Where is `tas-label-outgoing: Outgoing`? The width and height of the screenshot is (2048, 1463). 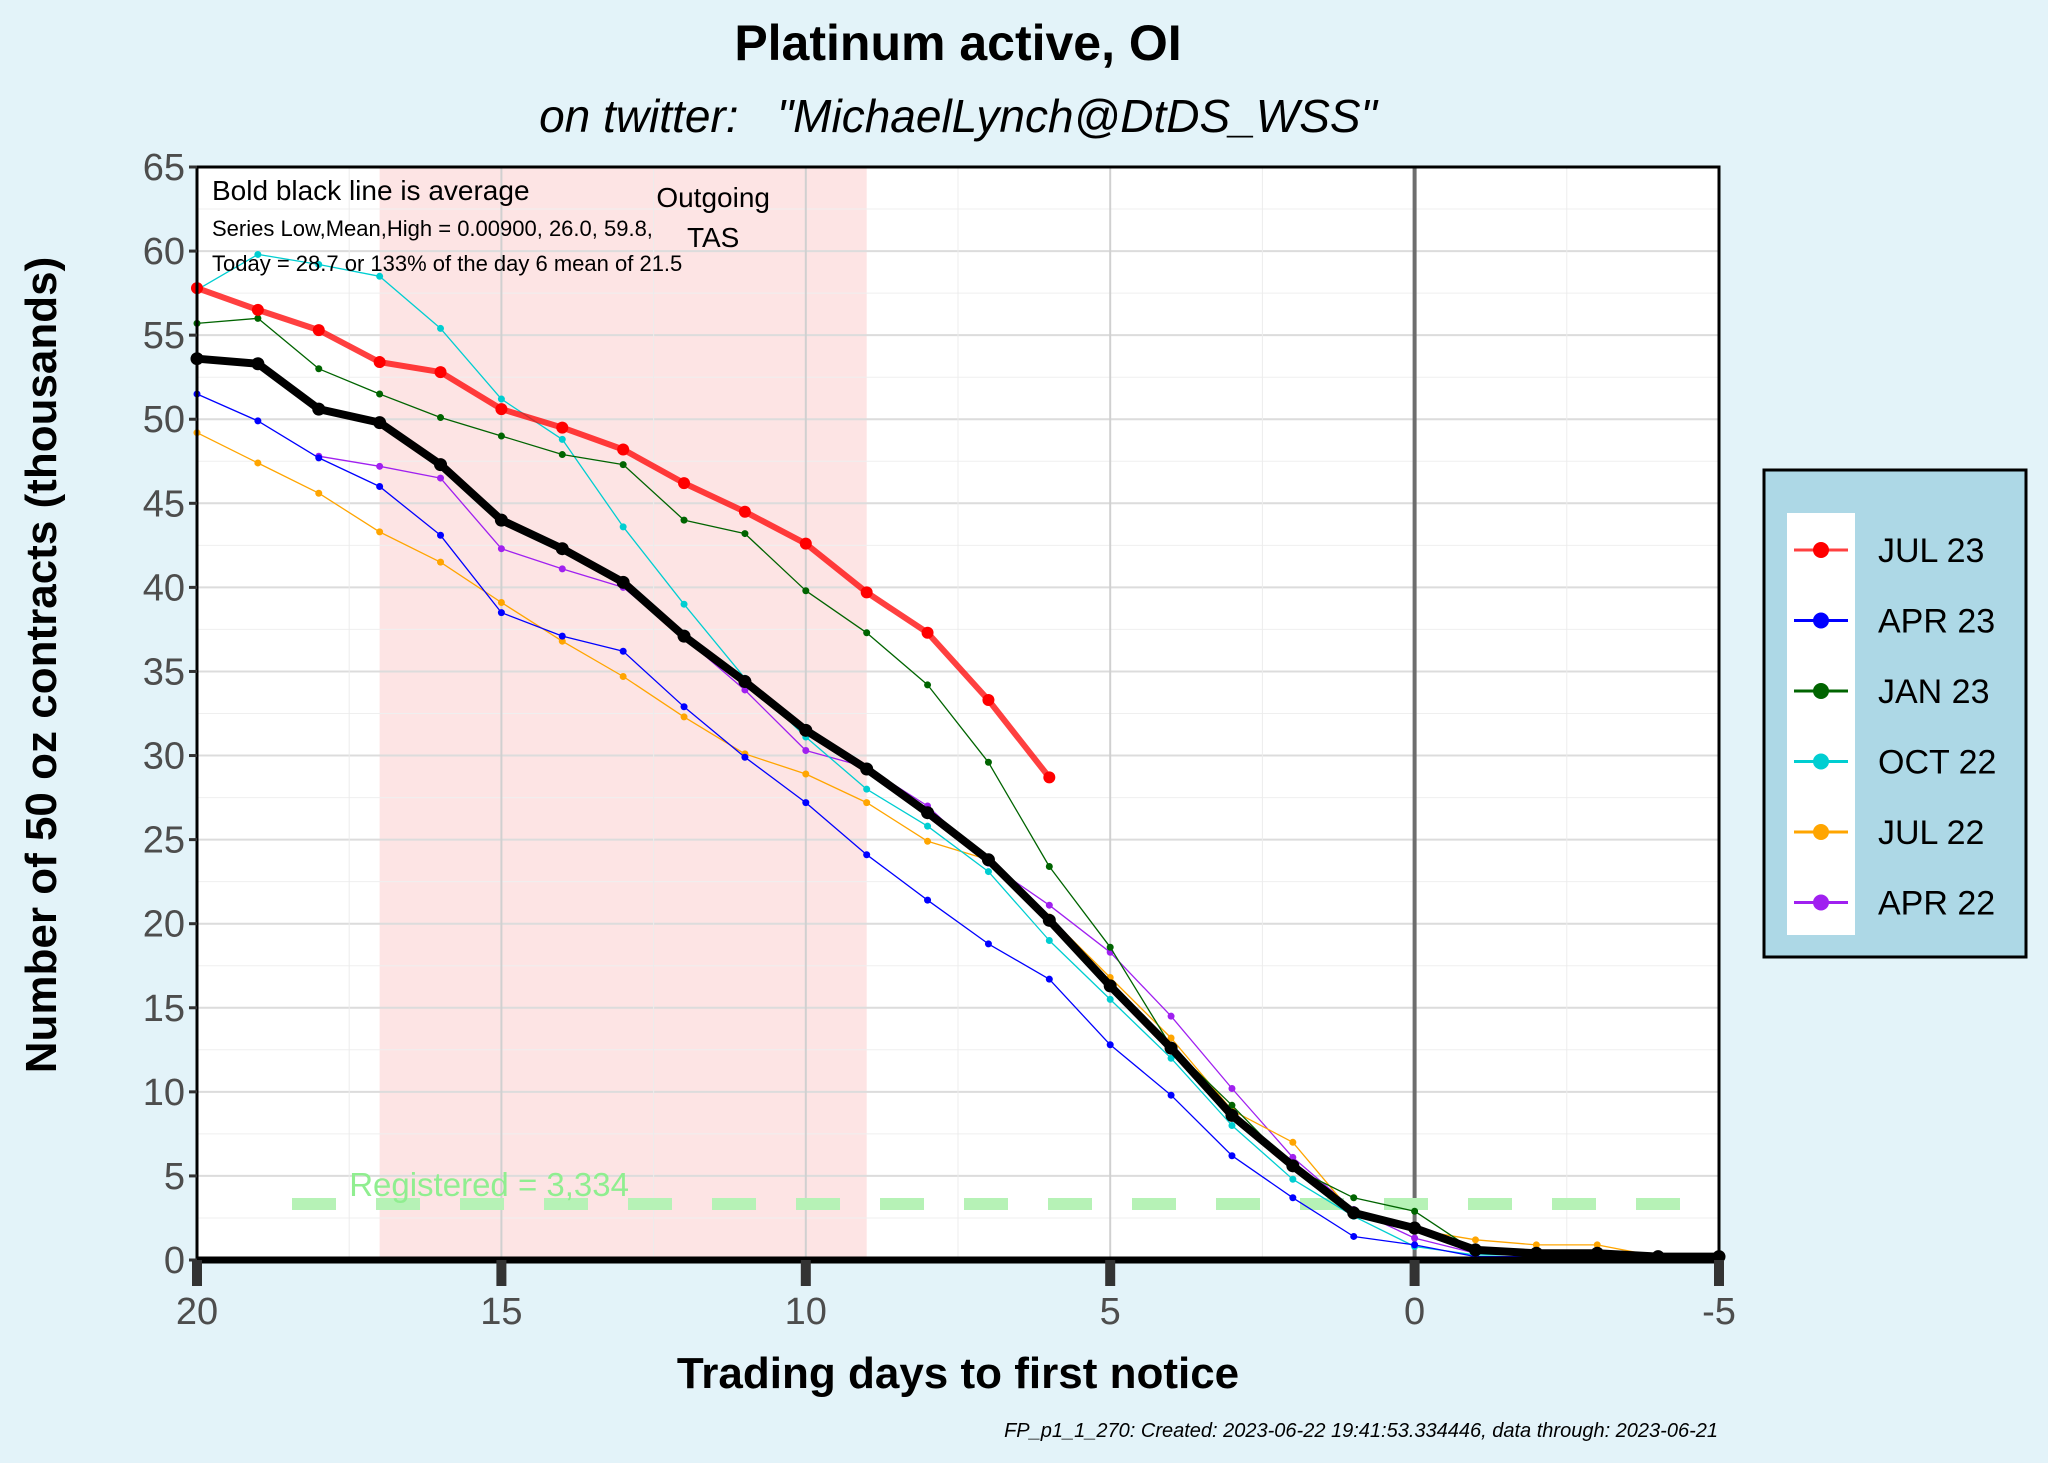 tas-label-outgoing: Outgoing is located at coordinates (713, 197).